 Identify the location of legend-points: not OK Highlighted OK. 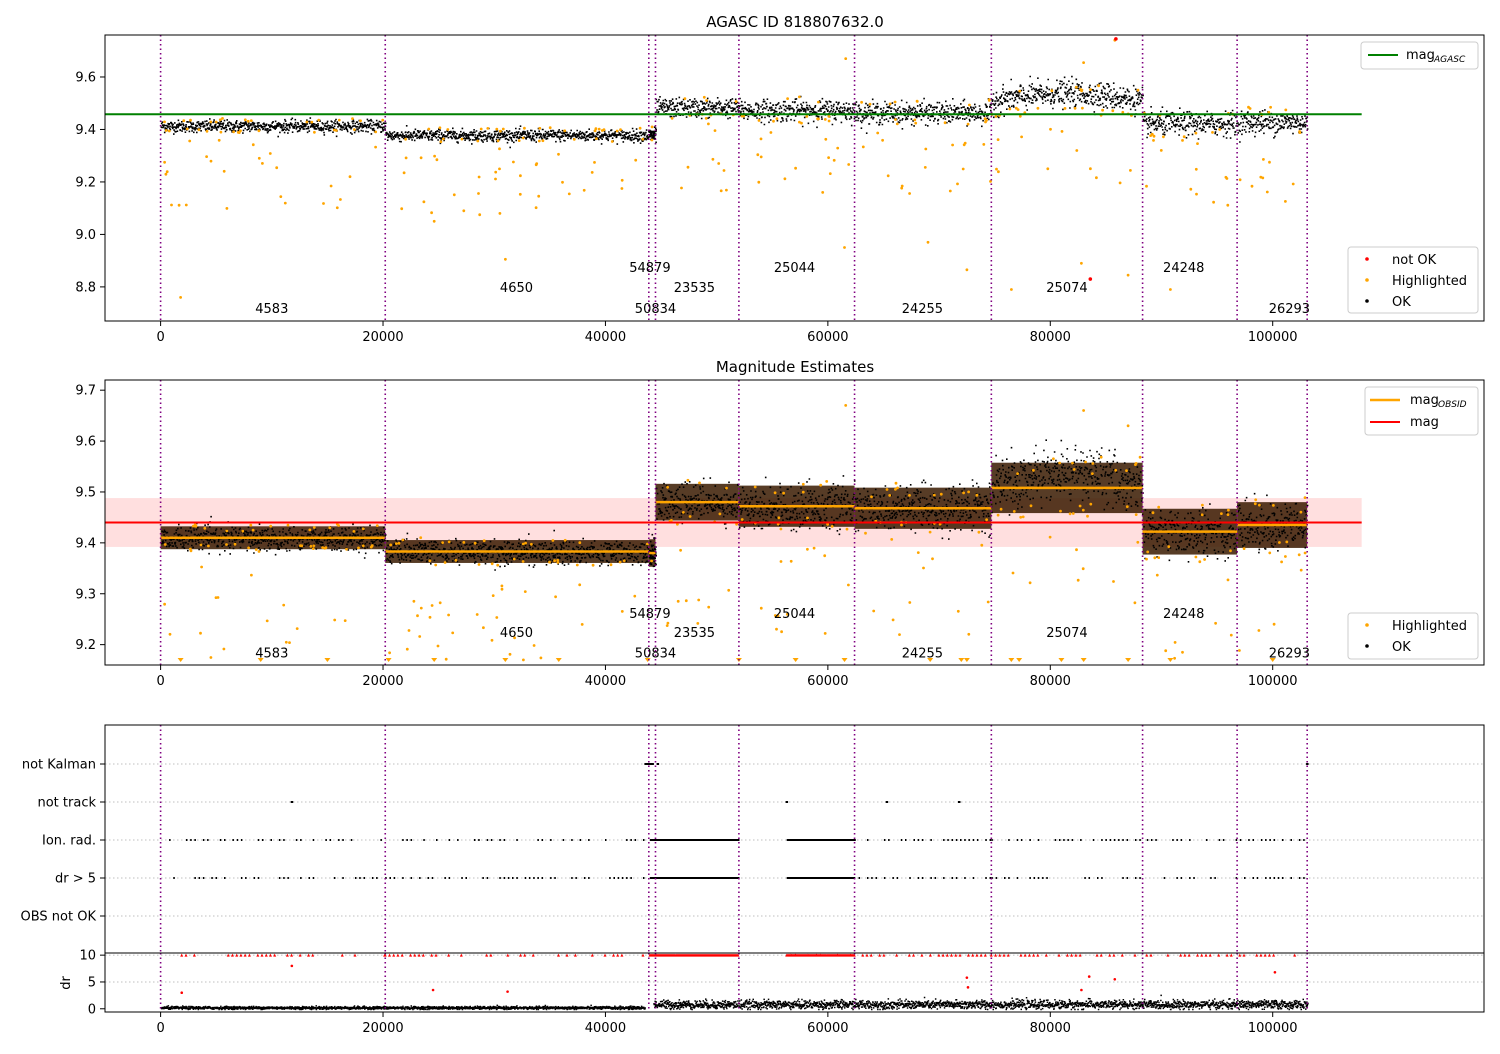
(1413, 280).